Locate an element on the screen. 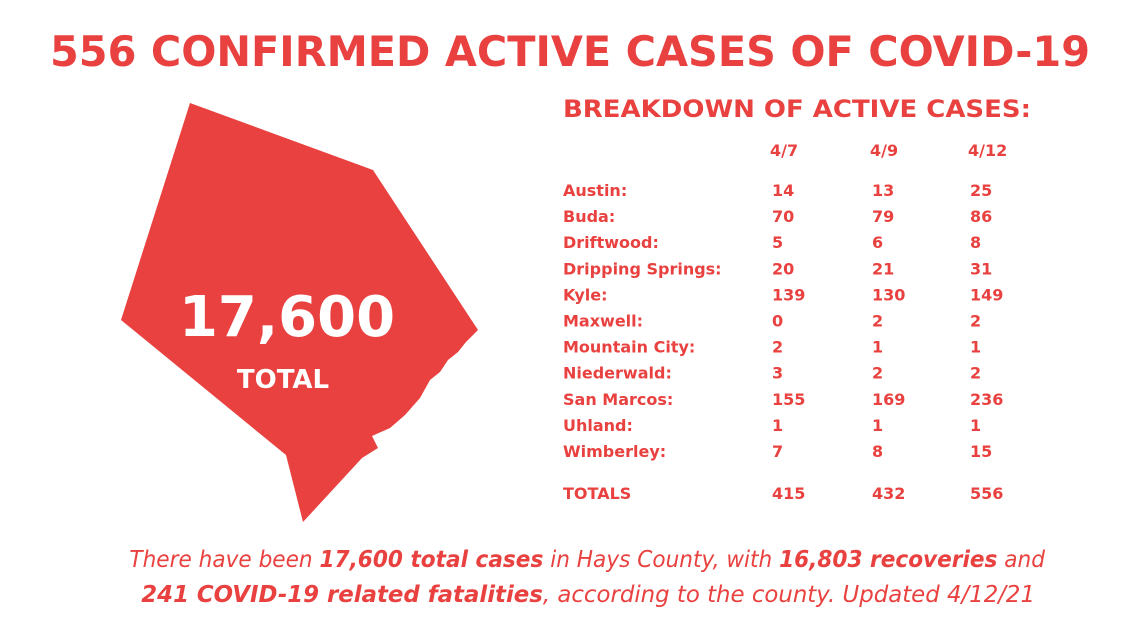 The image size is (1140, 631). cell-value: 169 is located at coordinates (888, 399).